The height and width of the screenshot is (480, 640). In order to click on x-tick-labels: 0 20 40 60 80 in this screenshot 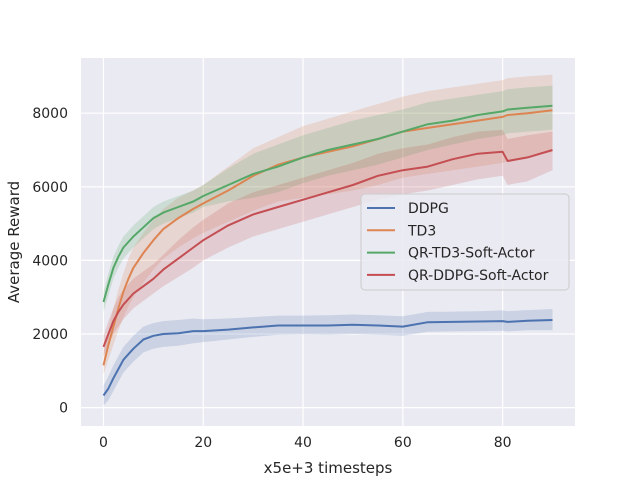, I will do `click(305, 443)`.